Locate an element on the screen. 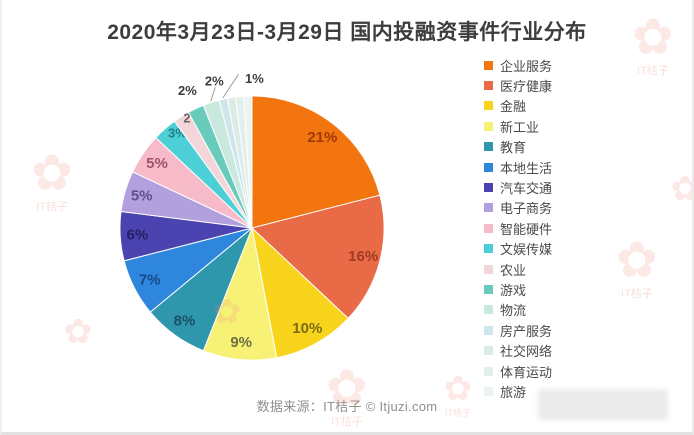  pie-slice-percent-label: 8% is located at coordinates (185, 320).